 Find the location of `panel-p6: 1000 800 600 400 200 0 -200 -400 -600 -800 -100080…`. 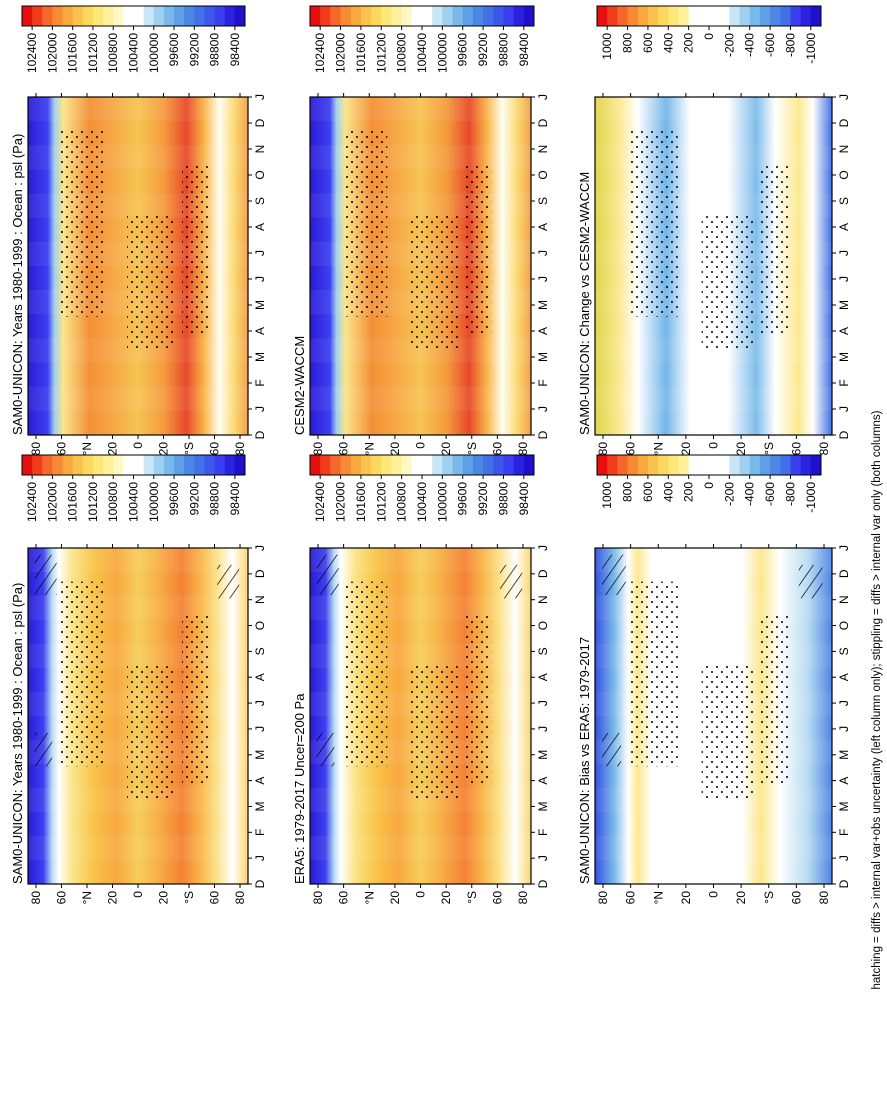

panel-p6: 1000 800 600 400 200 0 -200 -400 -600 -800 -100080… is located at coordinates (714, 230).